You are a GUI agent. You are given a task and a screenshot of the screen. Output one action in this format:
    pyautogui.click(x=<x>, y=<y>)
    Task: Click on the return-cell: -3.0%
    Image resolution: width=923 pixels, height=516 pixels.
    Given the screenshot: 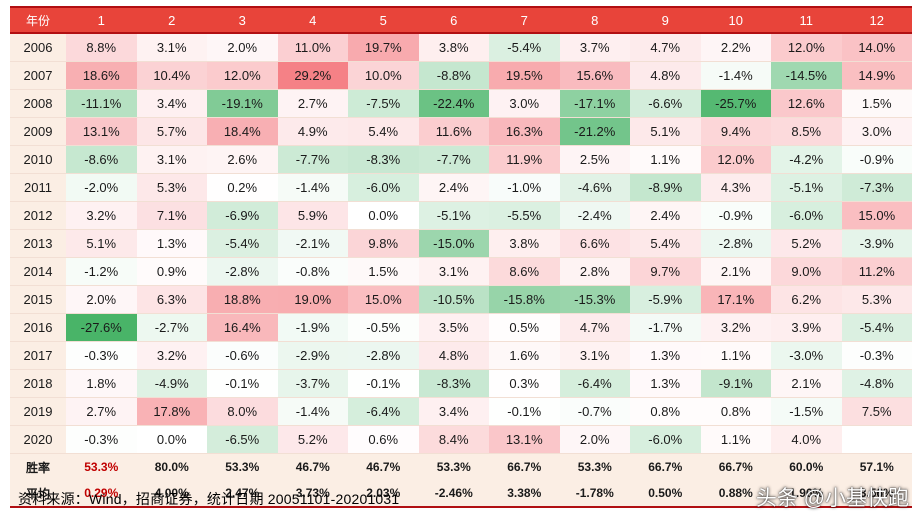 What is the action you would take?
    pyautogui.click(x=806, y=355)
    